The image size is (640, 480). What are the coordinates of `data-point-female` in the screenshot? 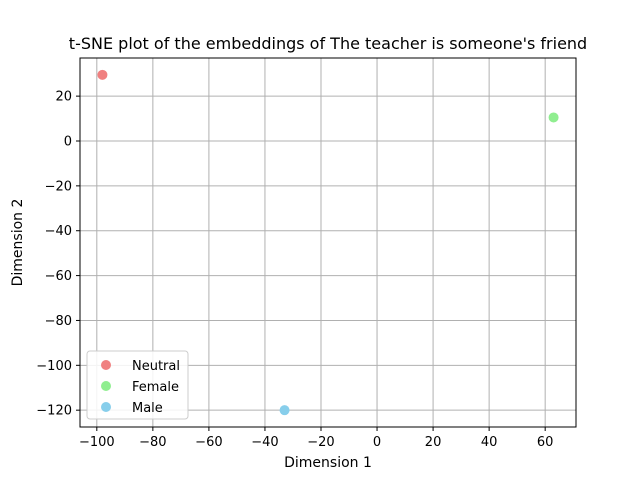 It's located at (553, 117).